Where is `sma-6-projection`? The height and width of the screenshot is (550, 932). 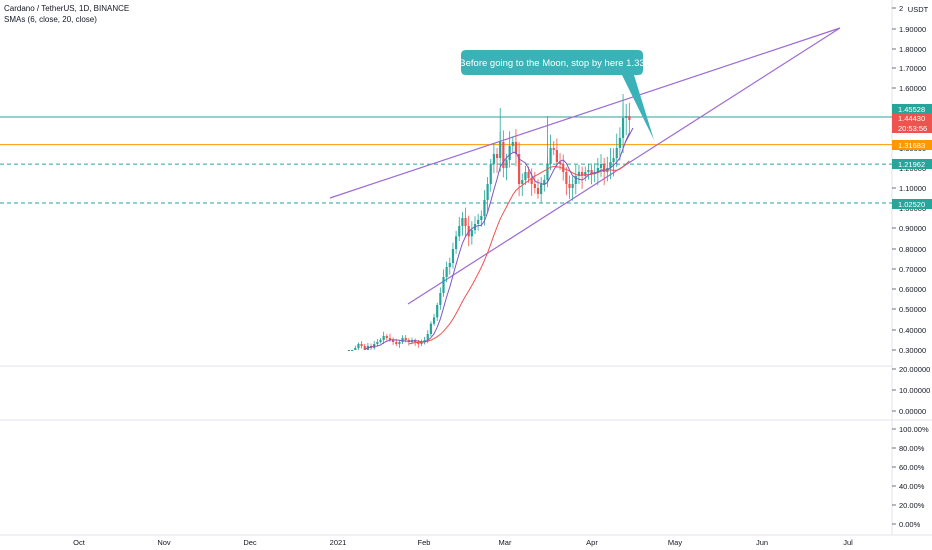 sma-6-projection is located at coordinates (629, 135).